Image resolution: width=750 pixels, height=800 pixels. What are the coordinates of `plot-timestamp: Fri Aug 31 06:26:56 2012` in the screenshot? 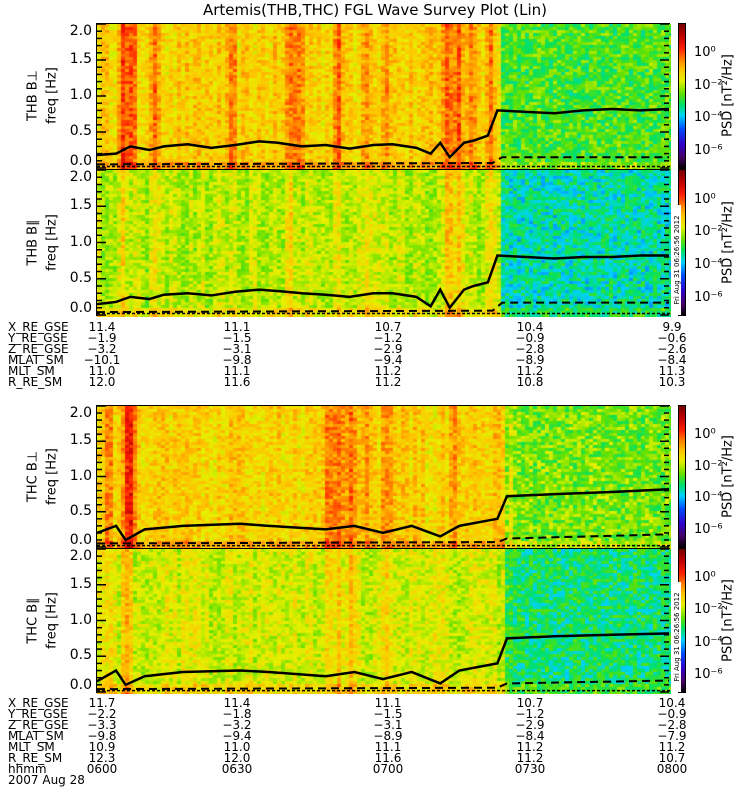 It's located at (677, 637).